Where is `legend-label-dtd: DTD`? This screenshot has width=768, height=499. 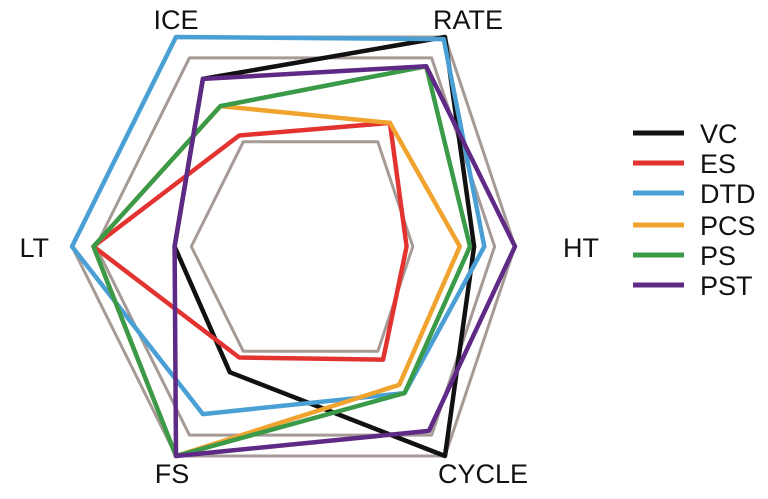 legend-label-dtd: DTD is located at coordinates (728, 194).